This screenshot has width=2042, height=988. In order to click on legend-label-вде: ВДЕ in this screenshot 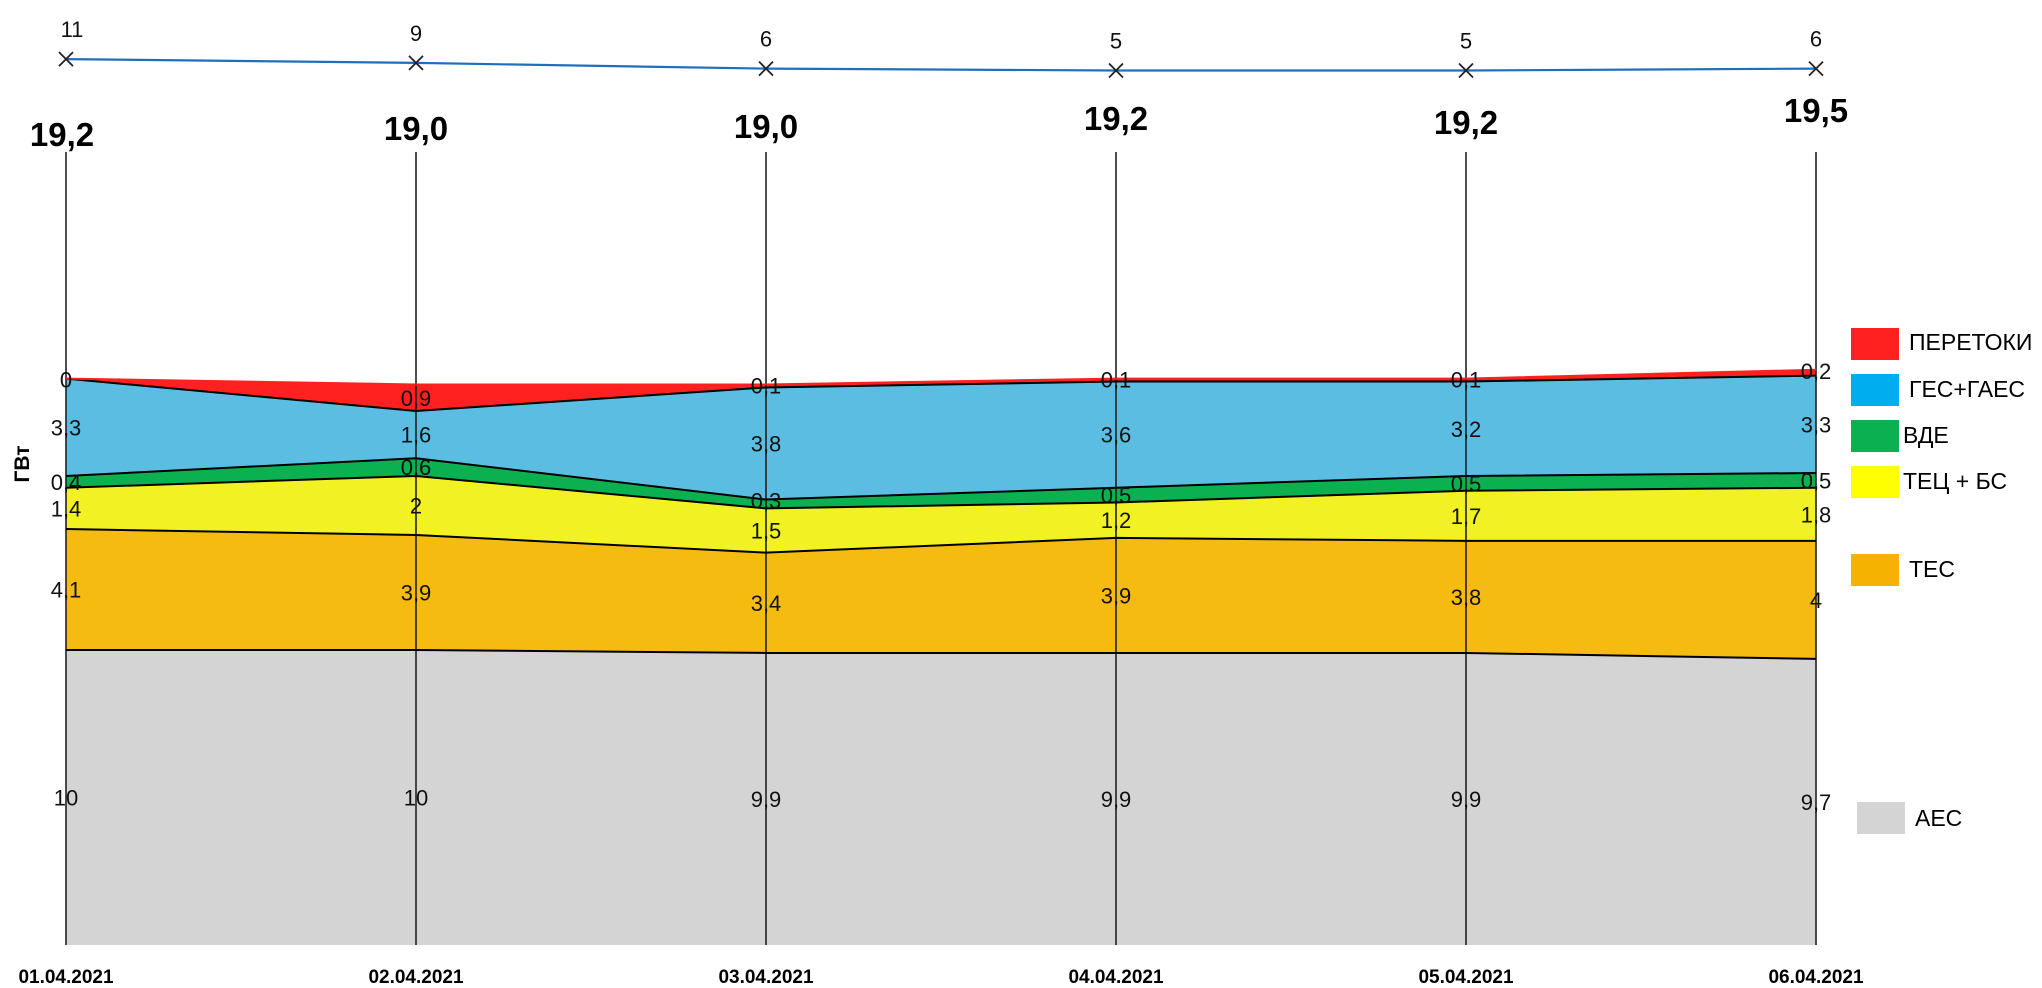, I will do `click(1926, 435)`.